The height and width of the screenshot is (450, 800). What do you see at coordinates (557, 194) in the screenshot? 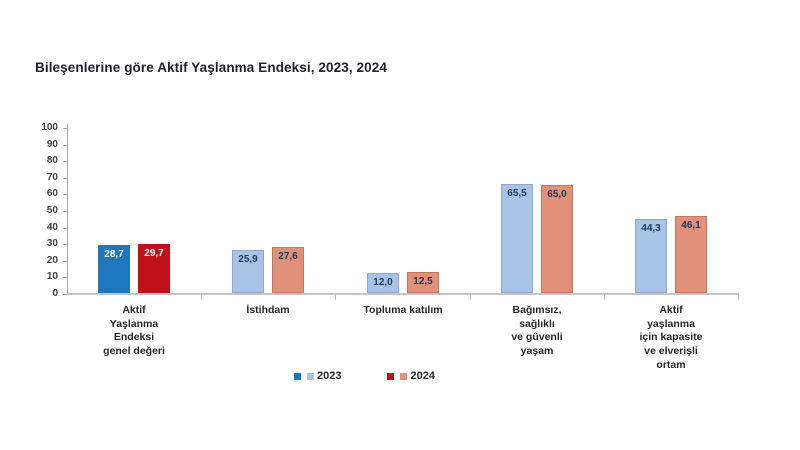
I see `bar-value-label: 65,0` at bounding box center [557, 194].